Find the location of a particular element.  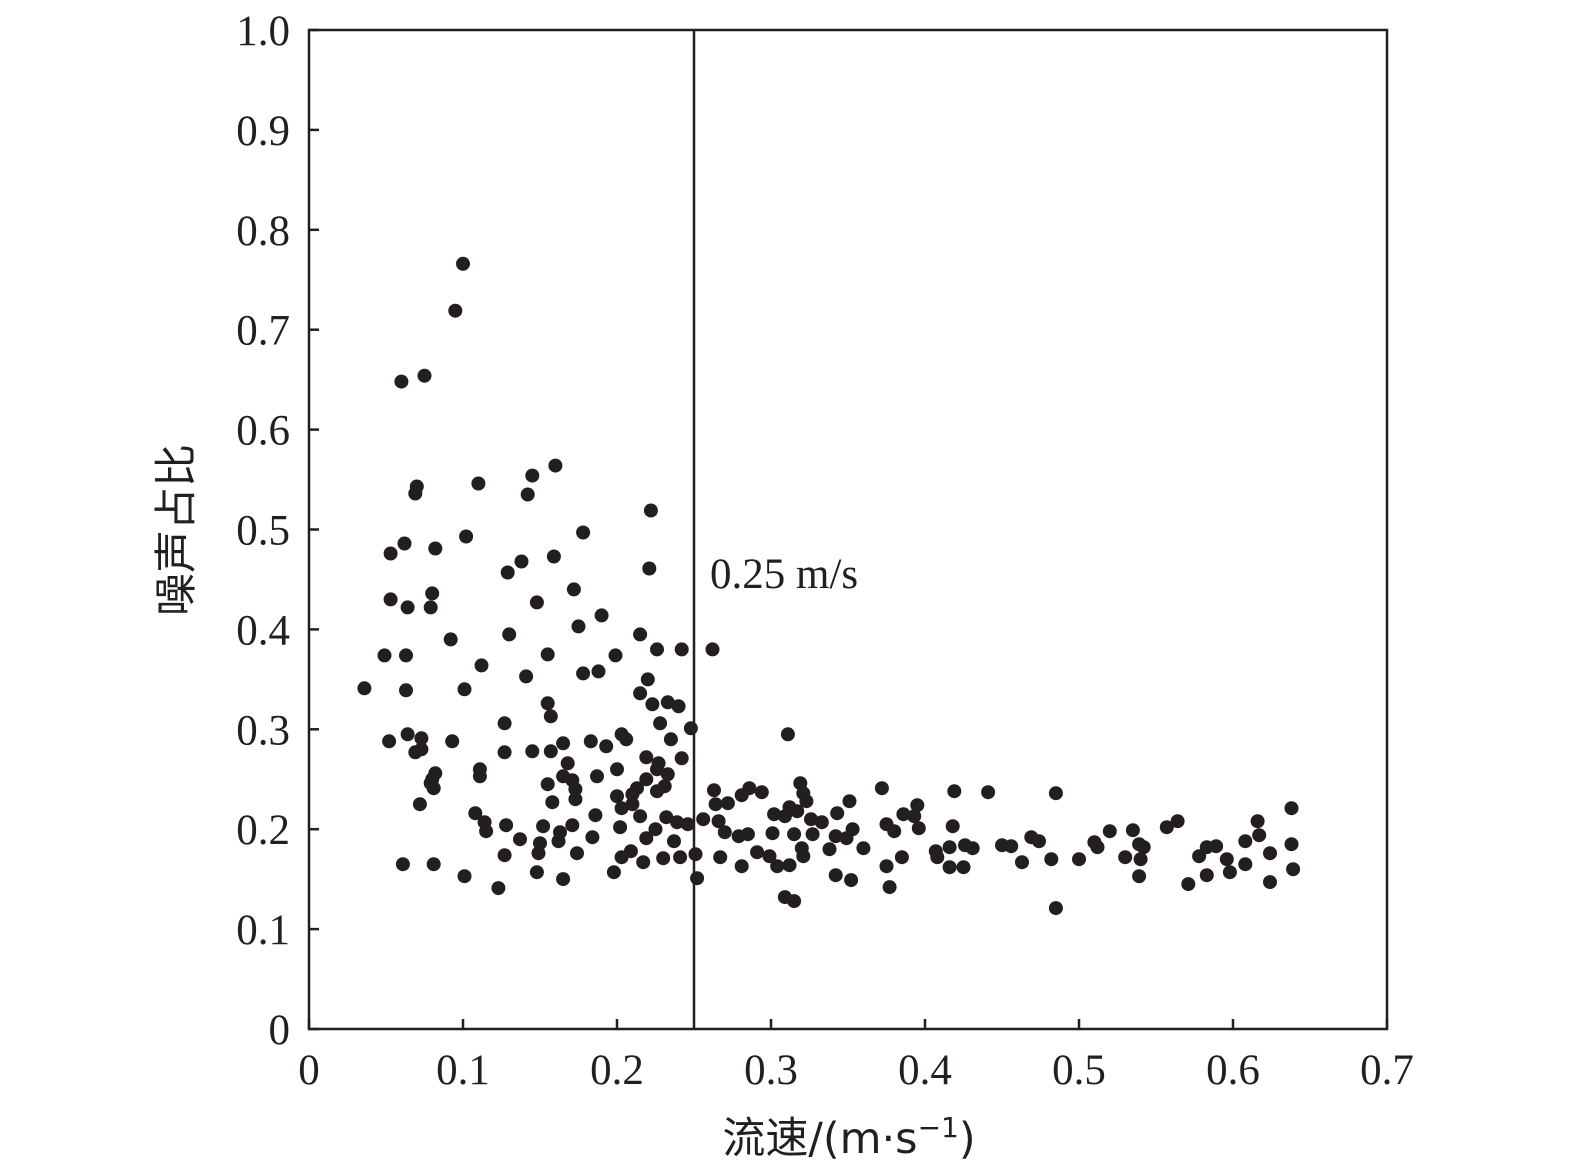

x-tick-label: 0.4 is located at coordinates (925, 1070).